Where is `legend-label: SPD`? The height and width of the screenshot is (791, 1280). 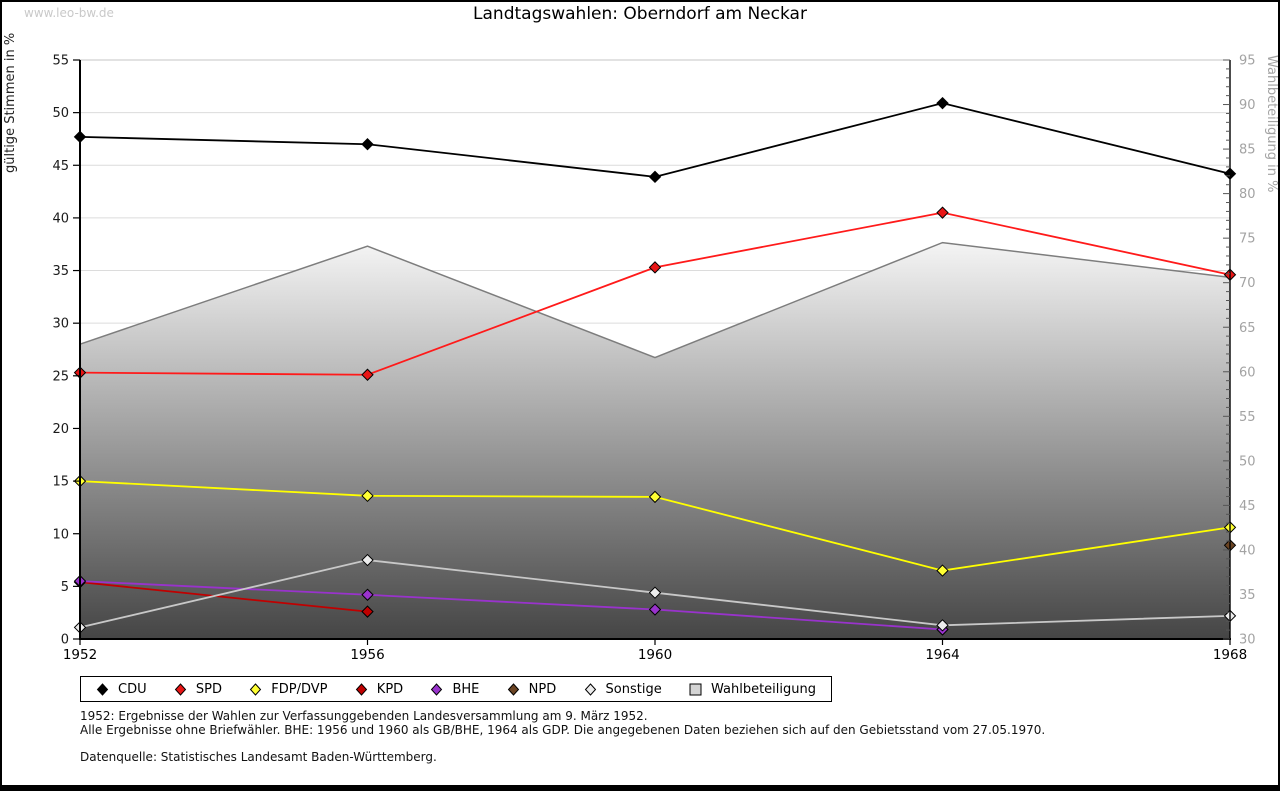 legend-label: SPD is located at coordinates (208, 689).